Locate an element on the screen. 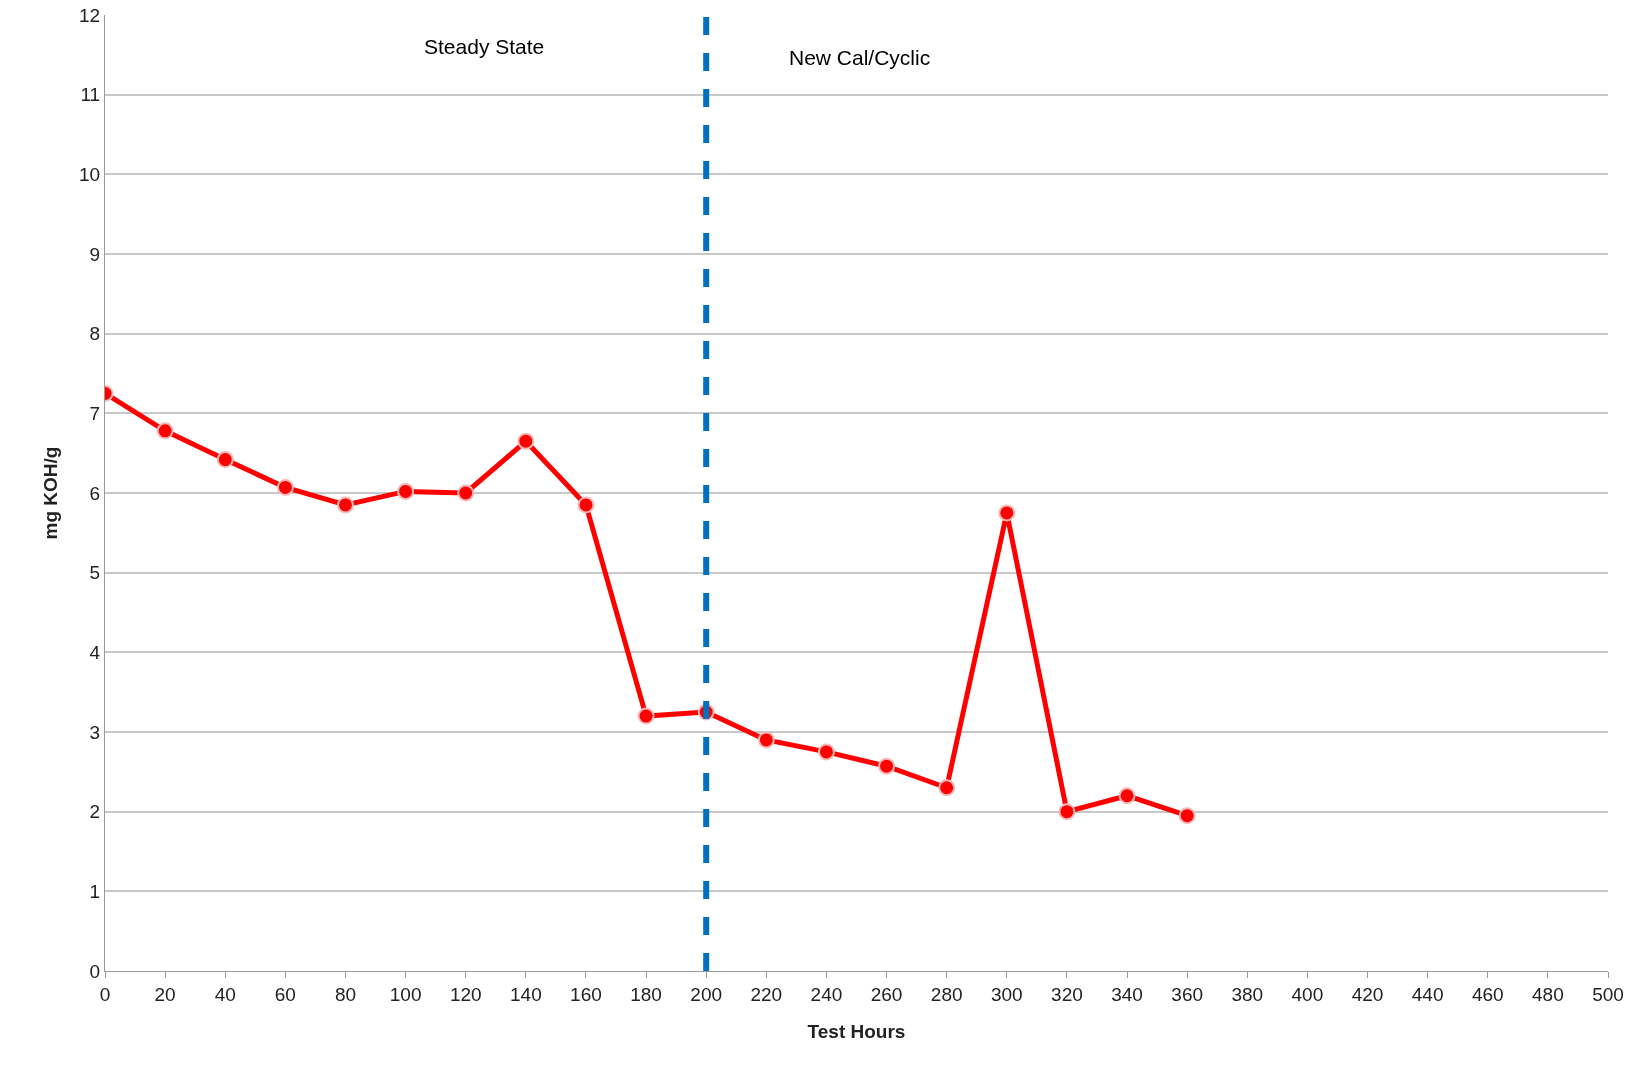 This screenshot has width=1638, height=1066. x-tick-label: 240 is located at coordinates (826, 994).